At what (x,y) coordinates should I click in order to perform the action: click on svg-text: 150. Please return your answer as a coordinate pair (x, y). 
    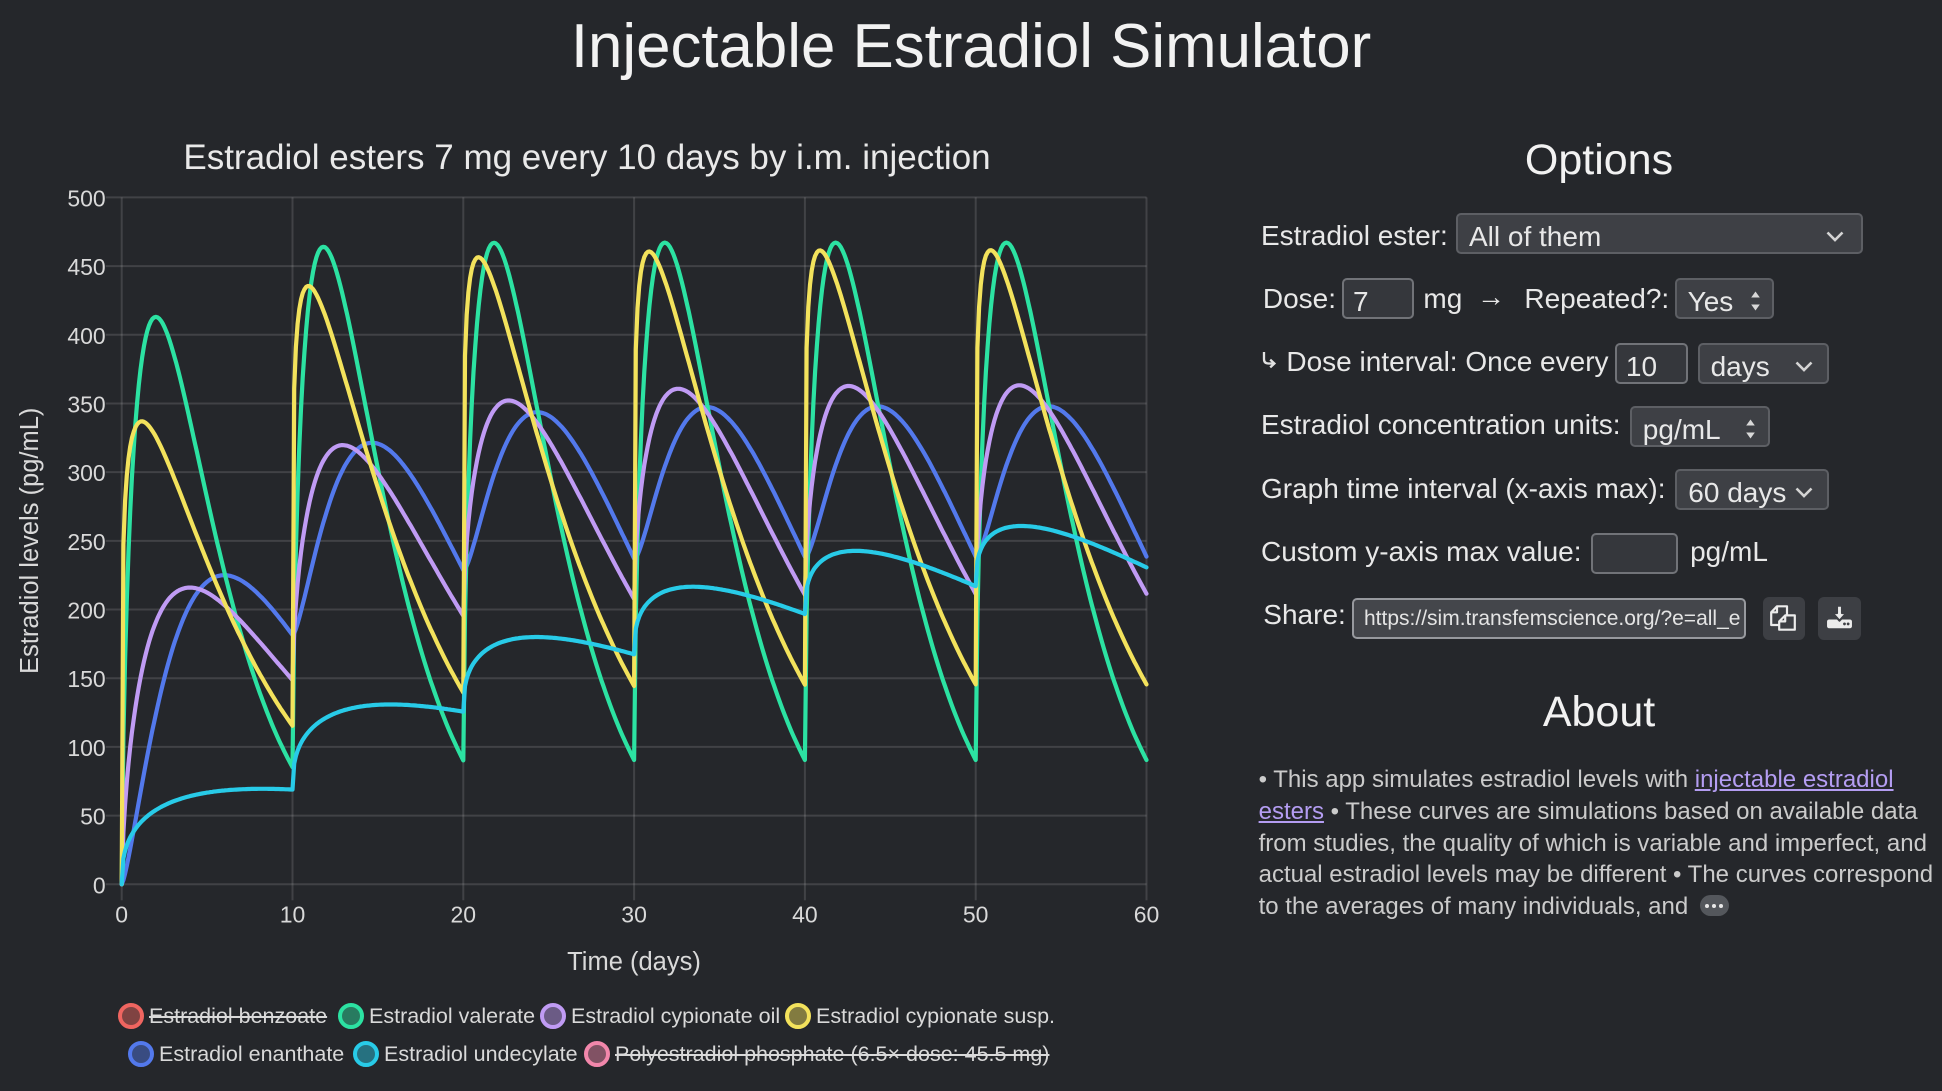
    Looking at the image, I should click on (86, 679).